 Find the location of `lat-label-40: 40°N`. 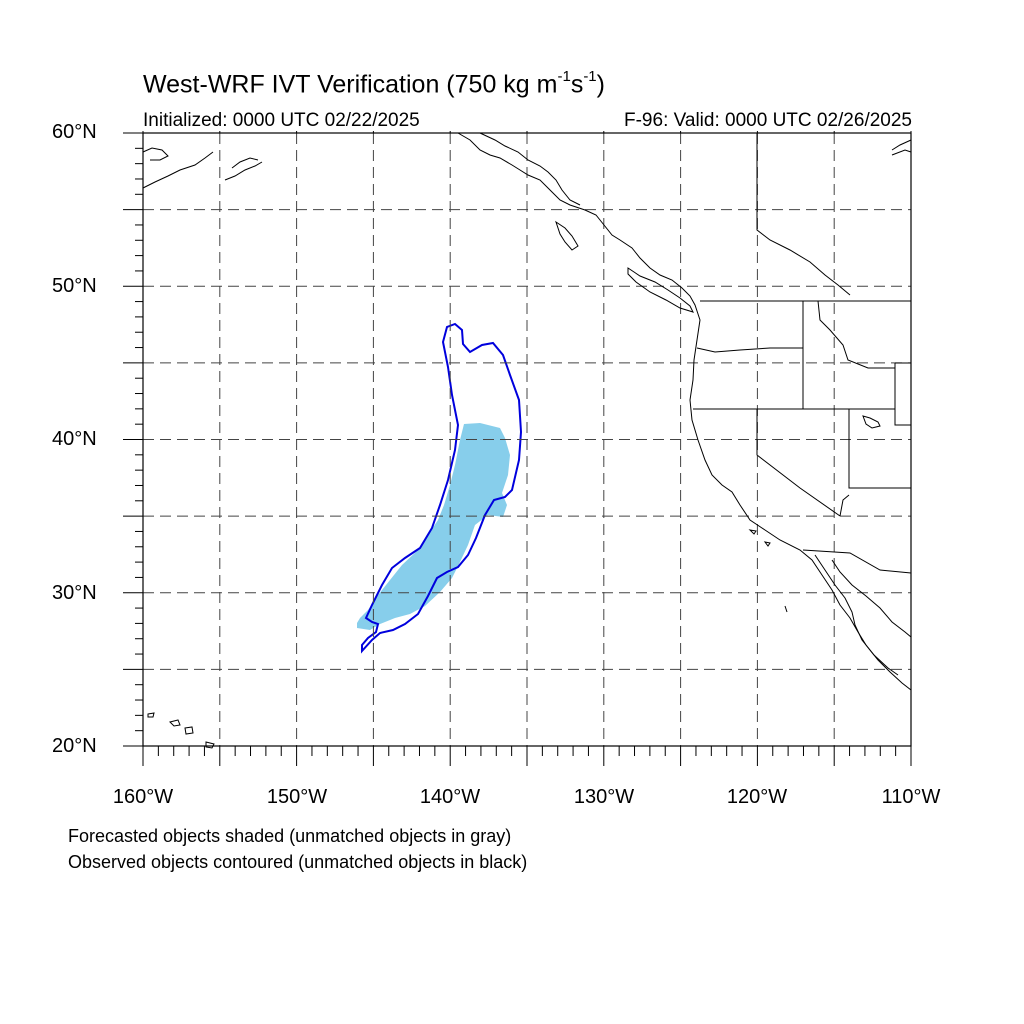

lat-label-40: 40°N is located at coordinates (74, 439).